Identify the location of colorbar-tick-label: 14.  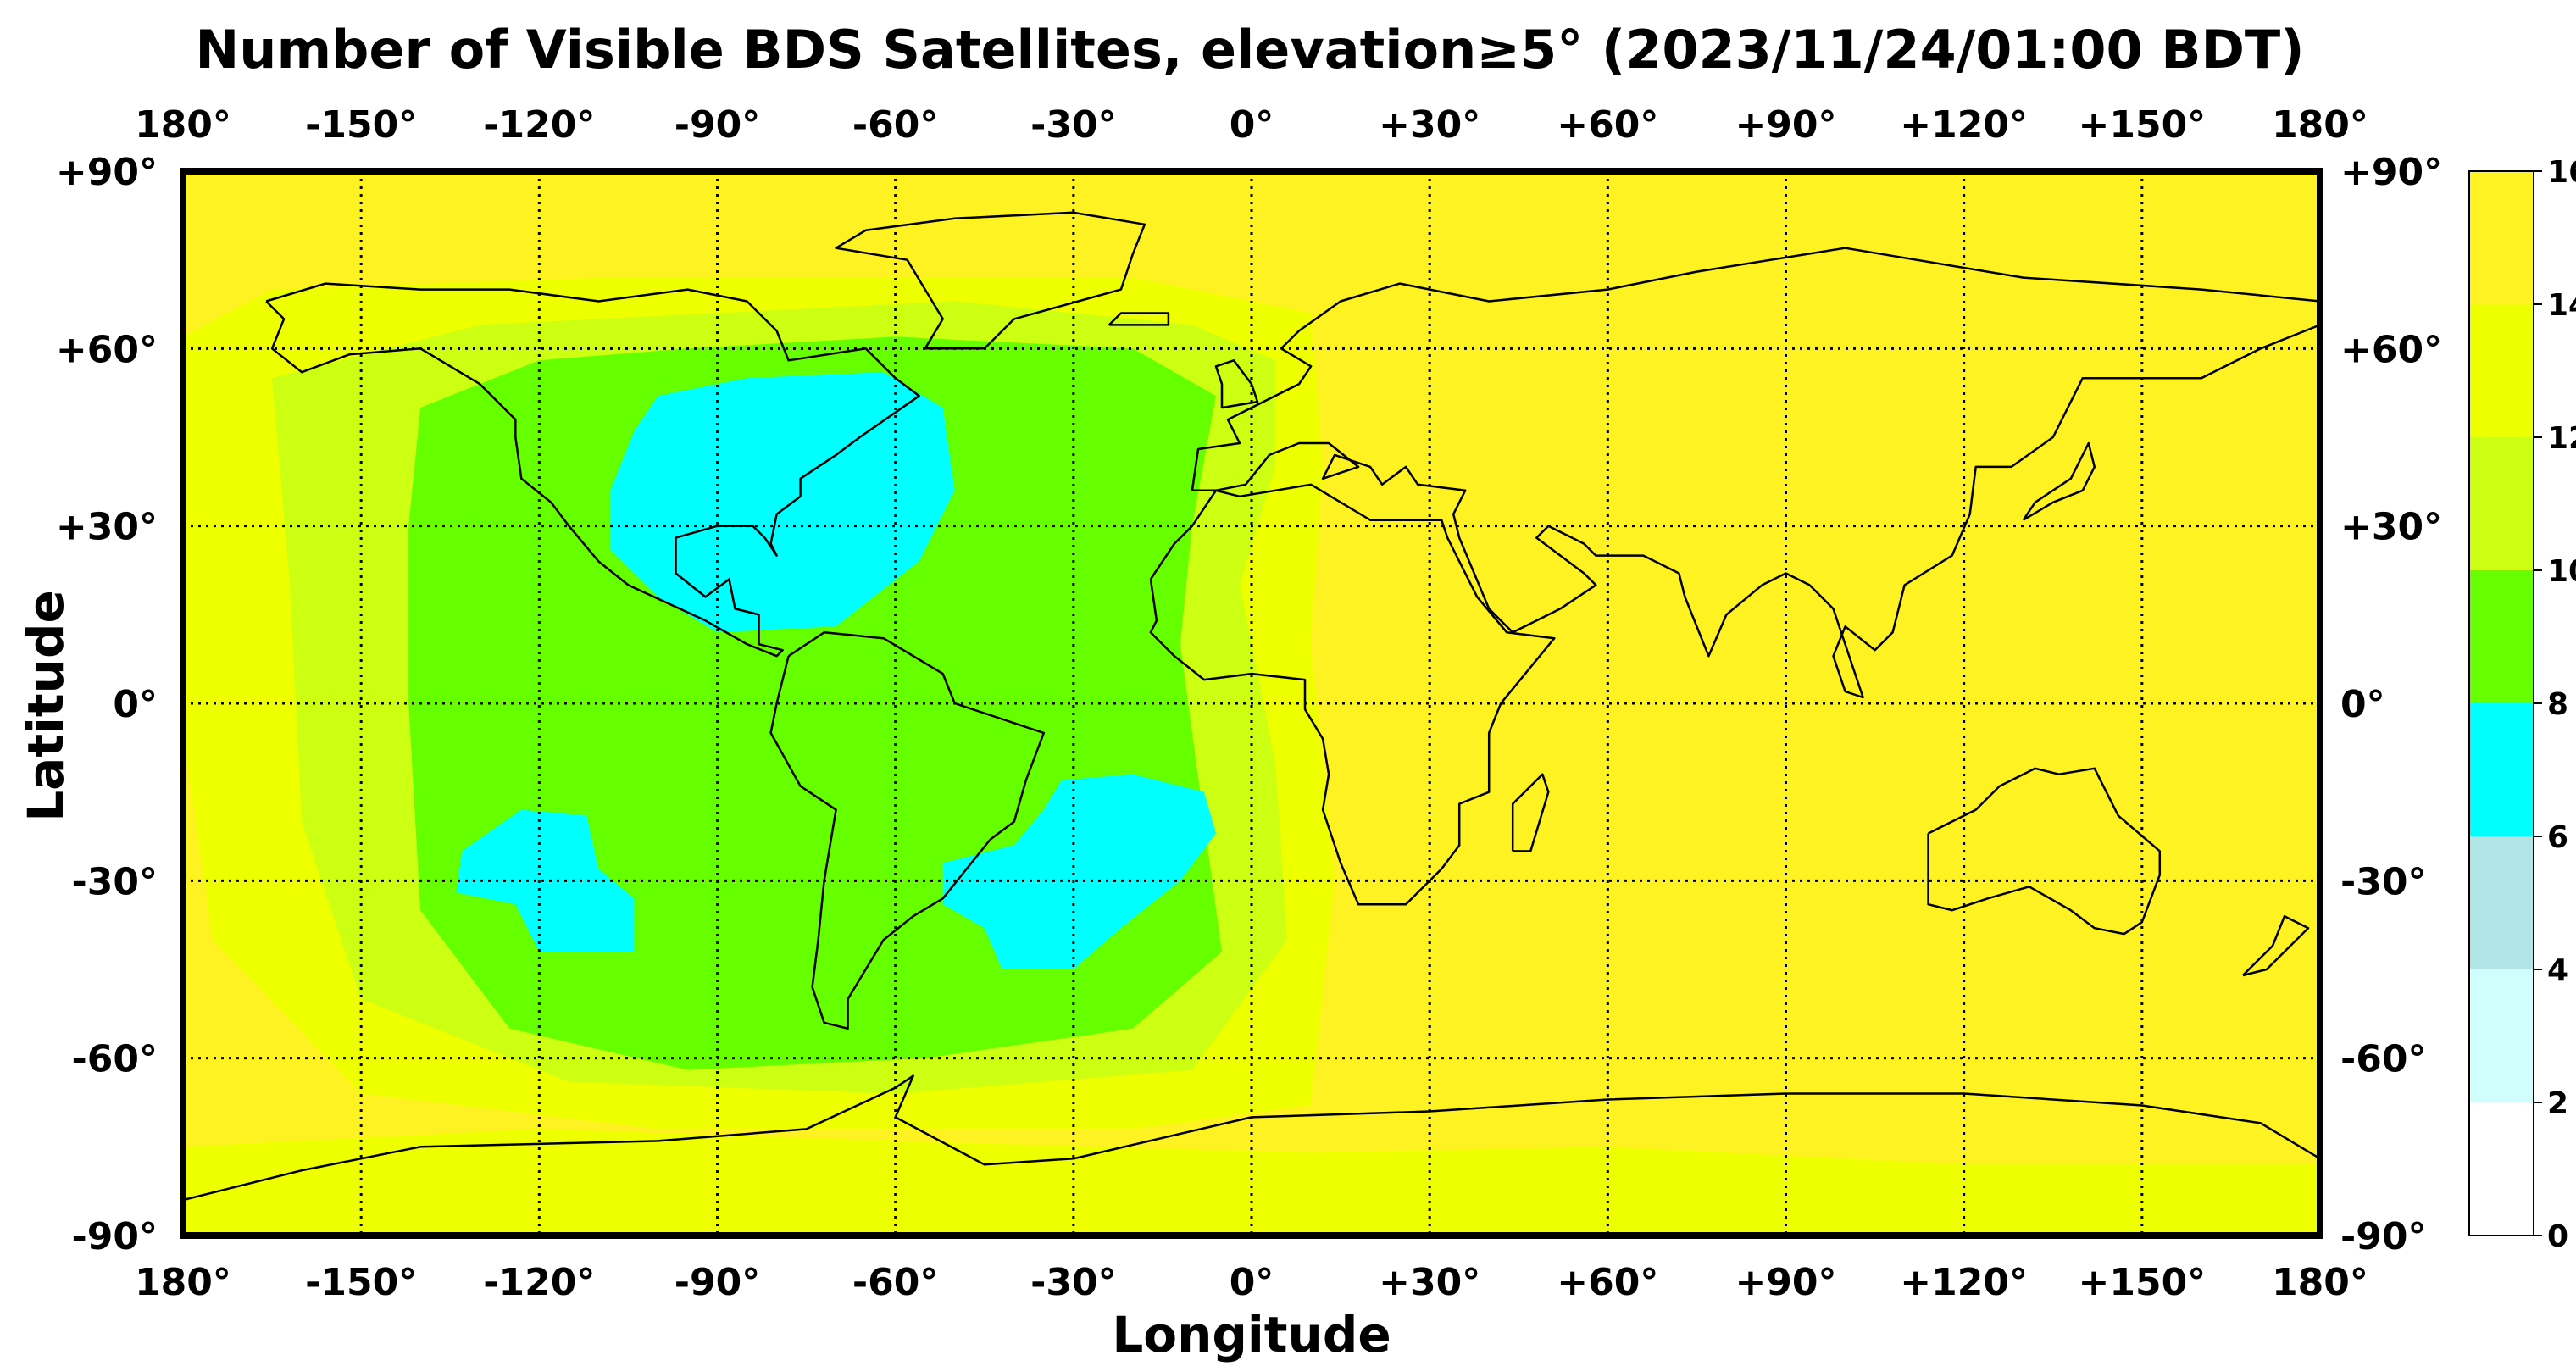
(2561, 305).